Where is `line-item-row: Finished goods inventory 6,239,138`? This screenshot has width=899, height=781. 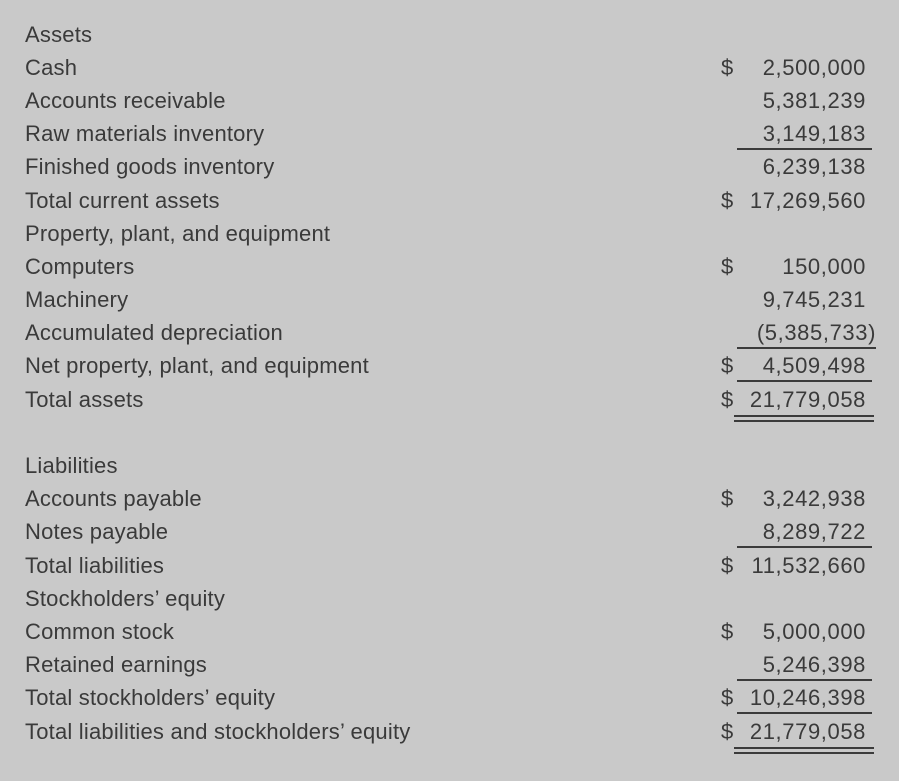
line-item-row: Finished goods inventory 6,239,138 is located at coordinates (445, 167).